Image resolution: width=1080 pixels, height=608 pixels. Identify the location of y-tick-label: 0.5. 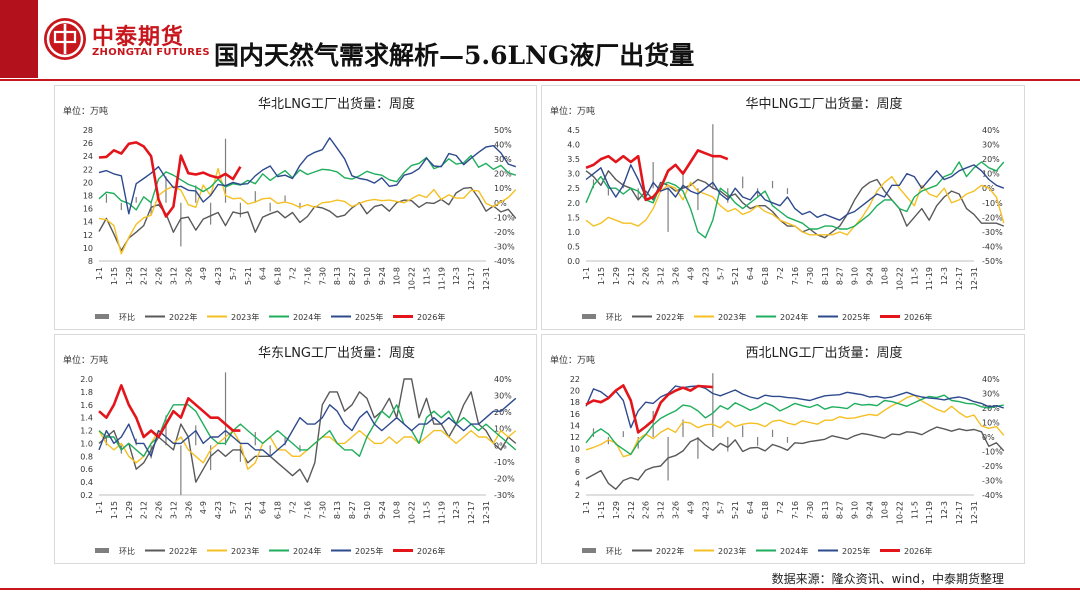
(573, 246).